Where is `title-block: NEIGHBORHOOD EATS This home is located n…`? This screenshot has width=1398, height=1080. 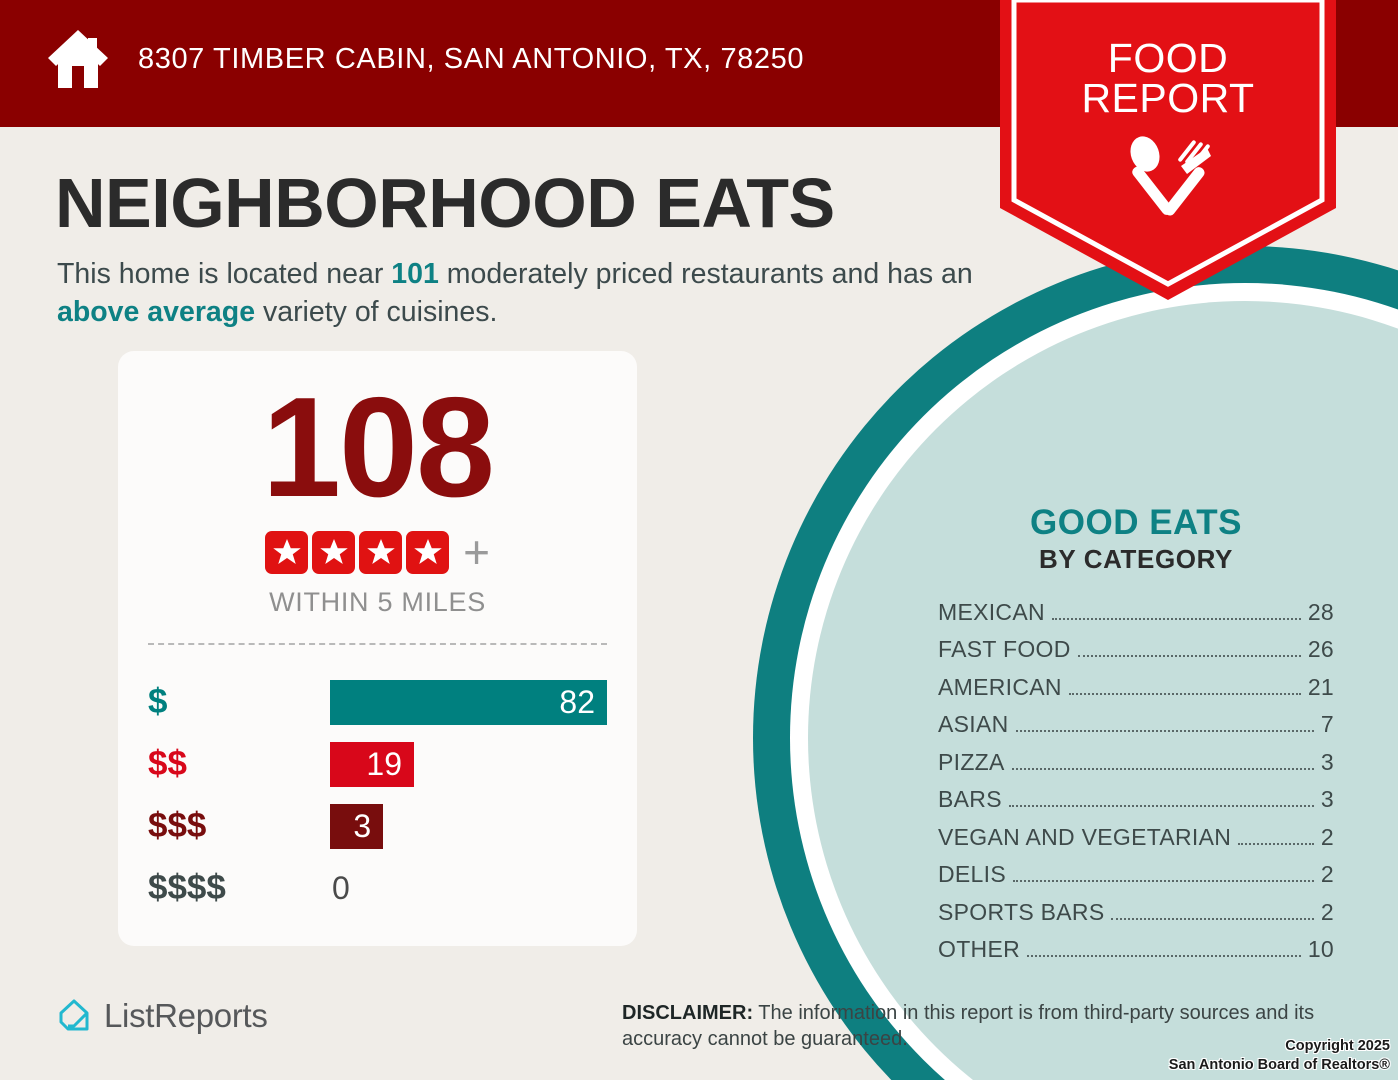 title-block: NEIGHBORHOOD EATS This home is located n… is located at coordinates (521, 249).